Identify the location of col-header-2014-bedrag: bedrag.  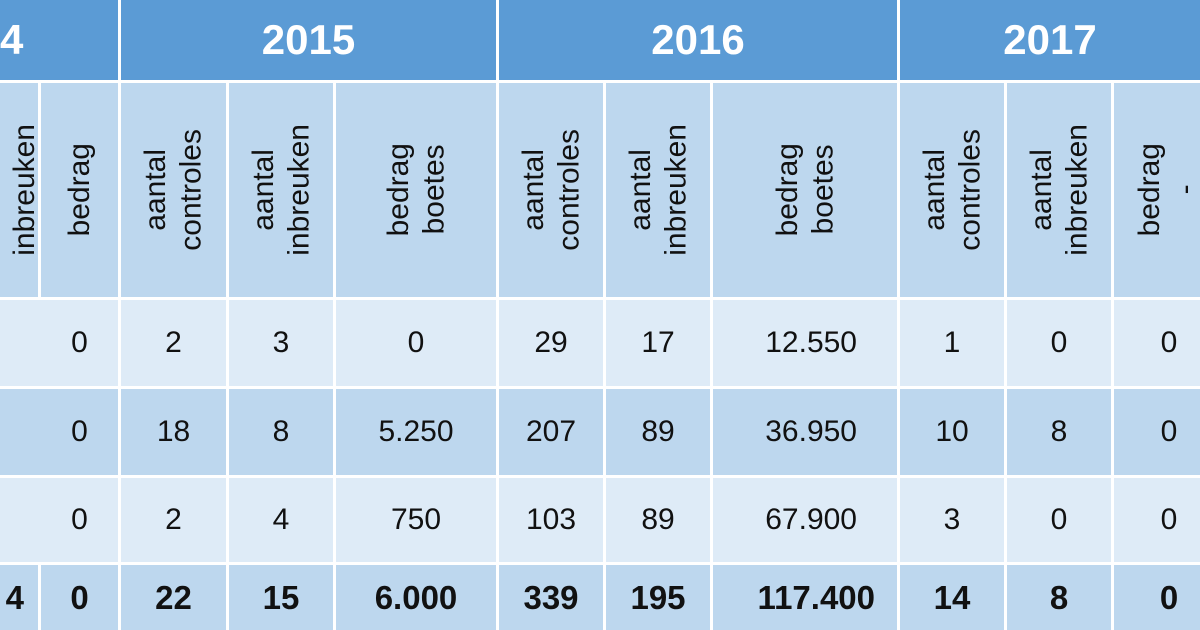
(79, 190).